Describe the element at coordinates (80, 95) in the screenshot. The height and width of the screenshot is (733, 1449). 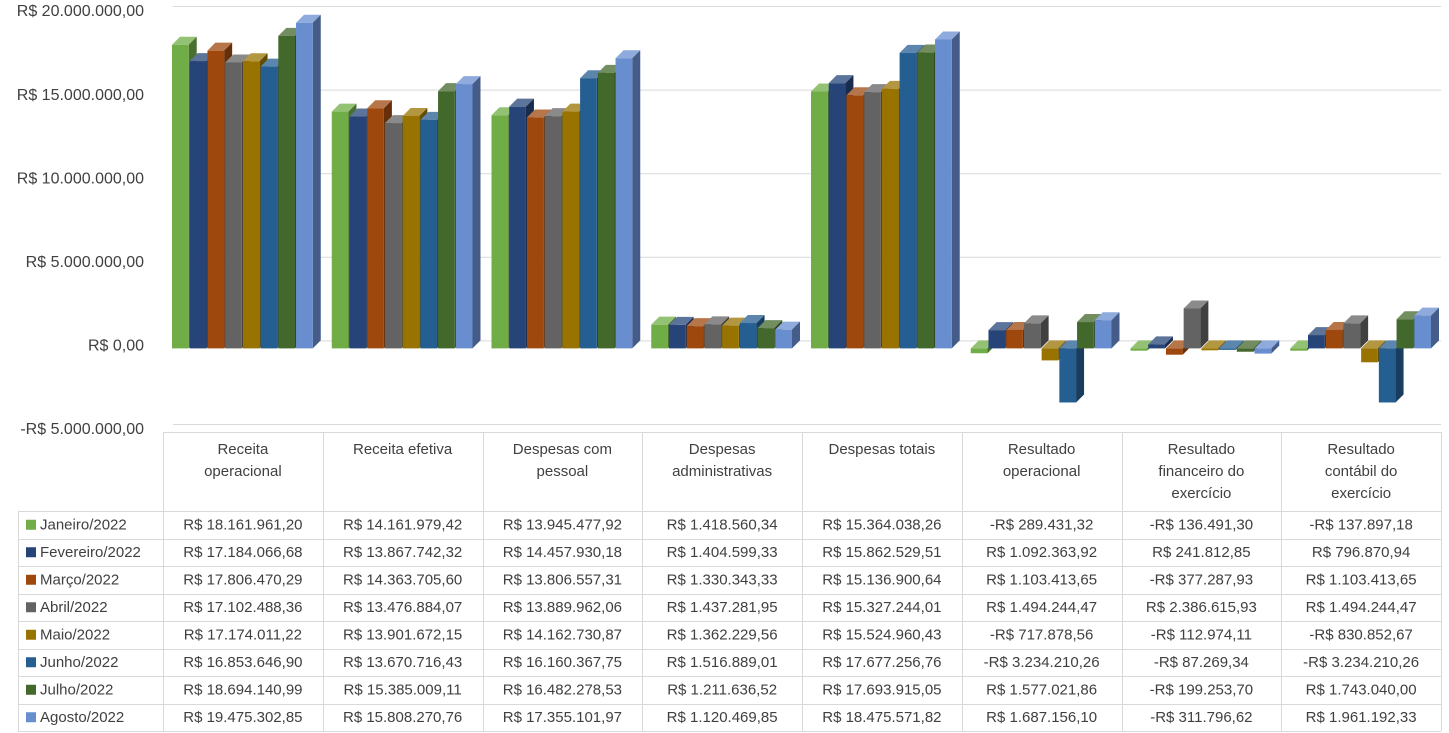
I see `y-tick-label: R$ 15.000.000,00` at that location.